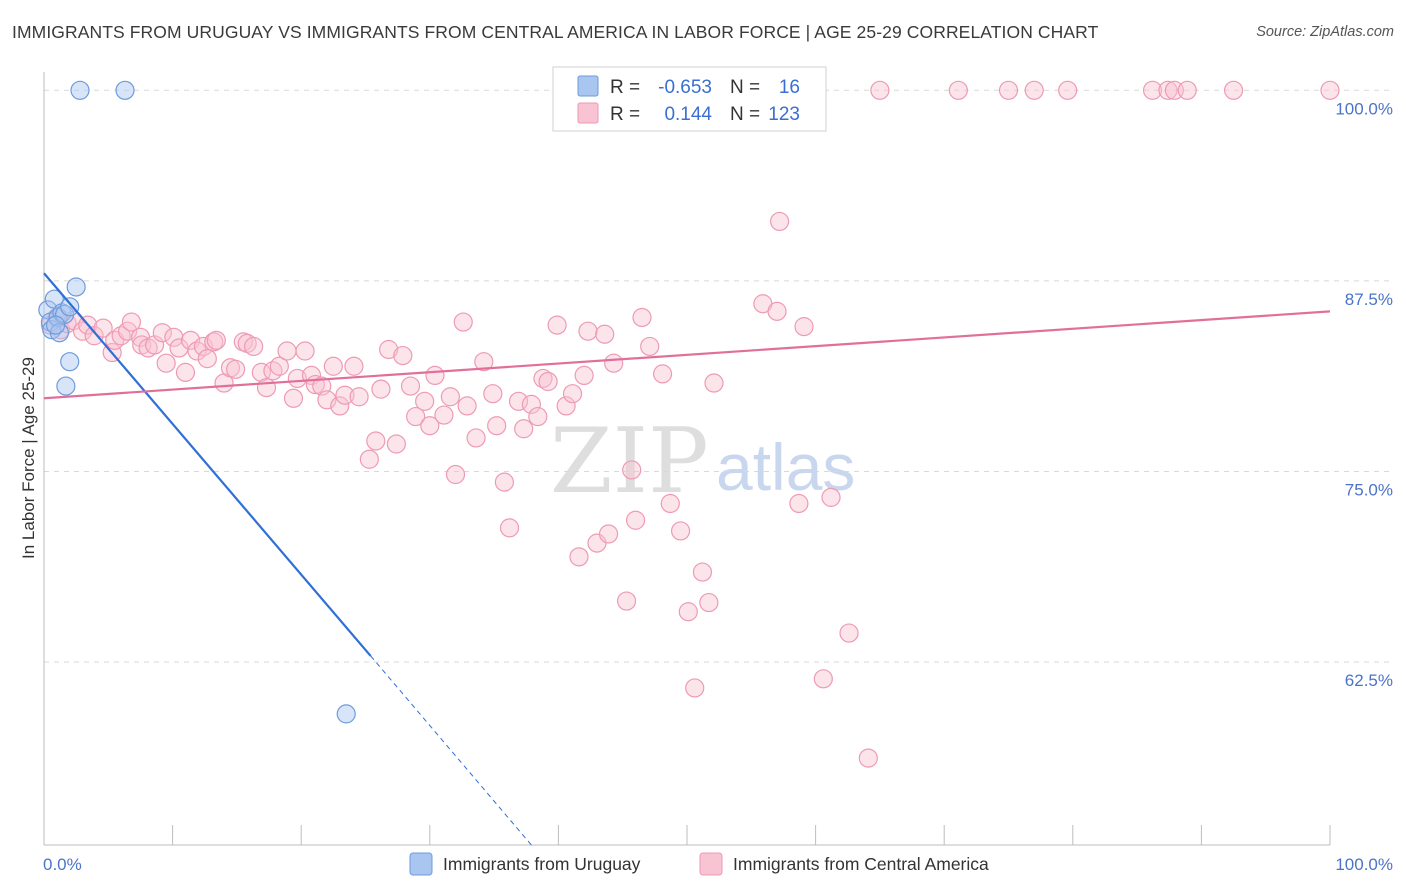 Image resolution: width=1406 pixels, height=892 pixels. I want to click on source-credit: Source: ZipAtlas.com, so click(1325, 32).